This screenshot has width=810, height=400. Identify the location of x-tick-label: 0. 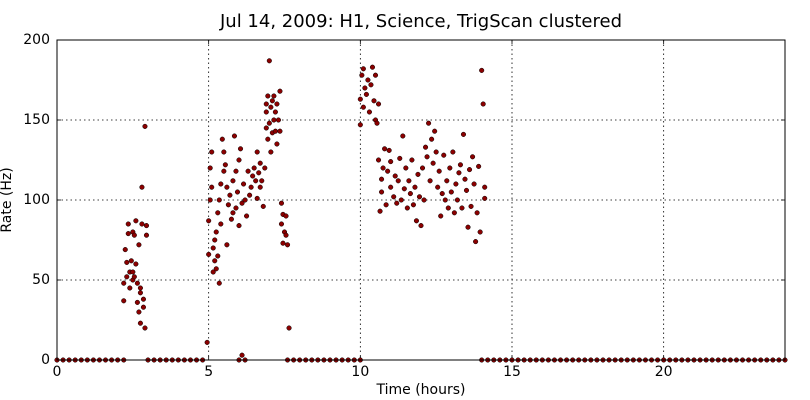
(57, 372).